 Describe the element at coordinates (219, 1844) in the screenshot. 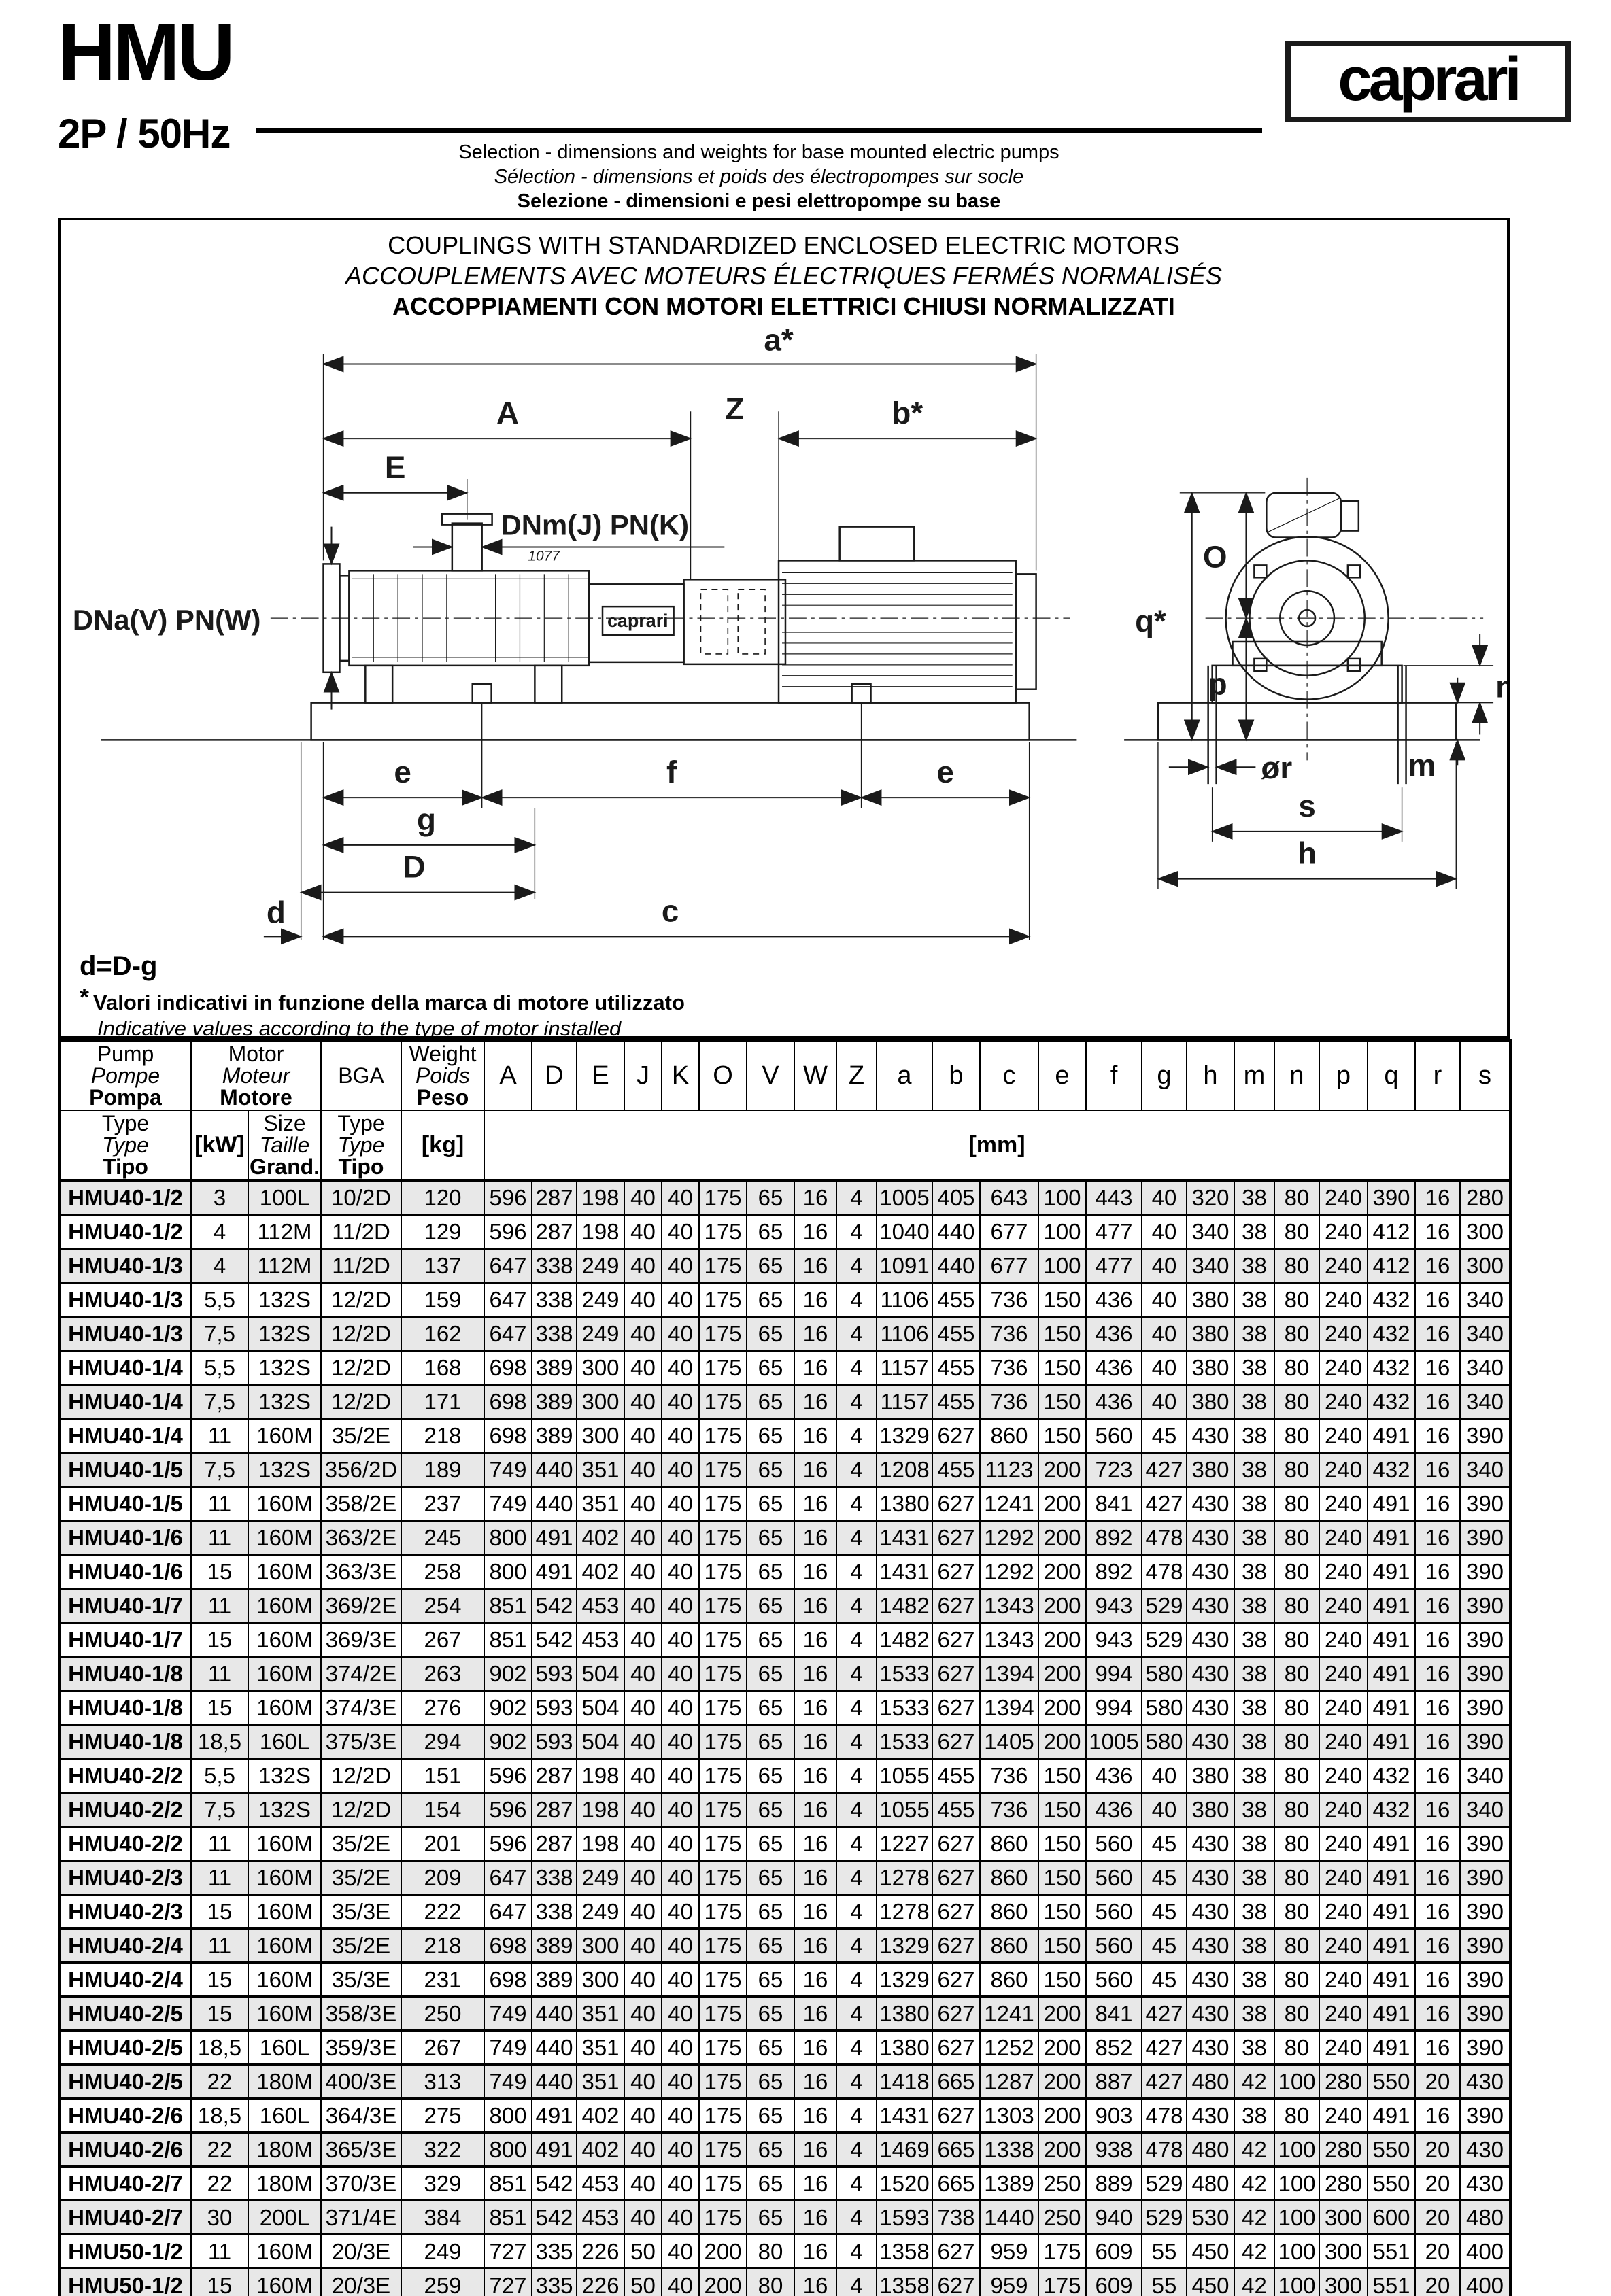

I see `value-cell: 11` at that location.